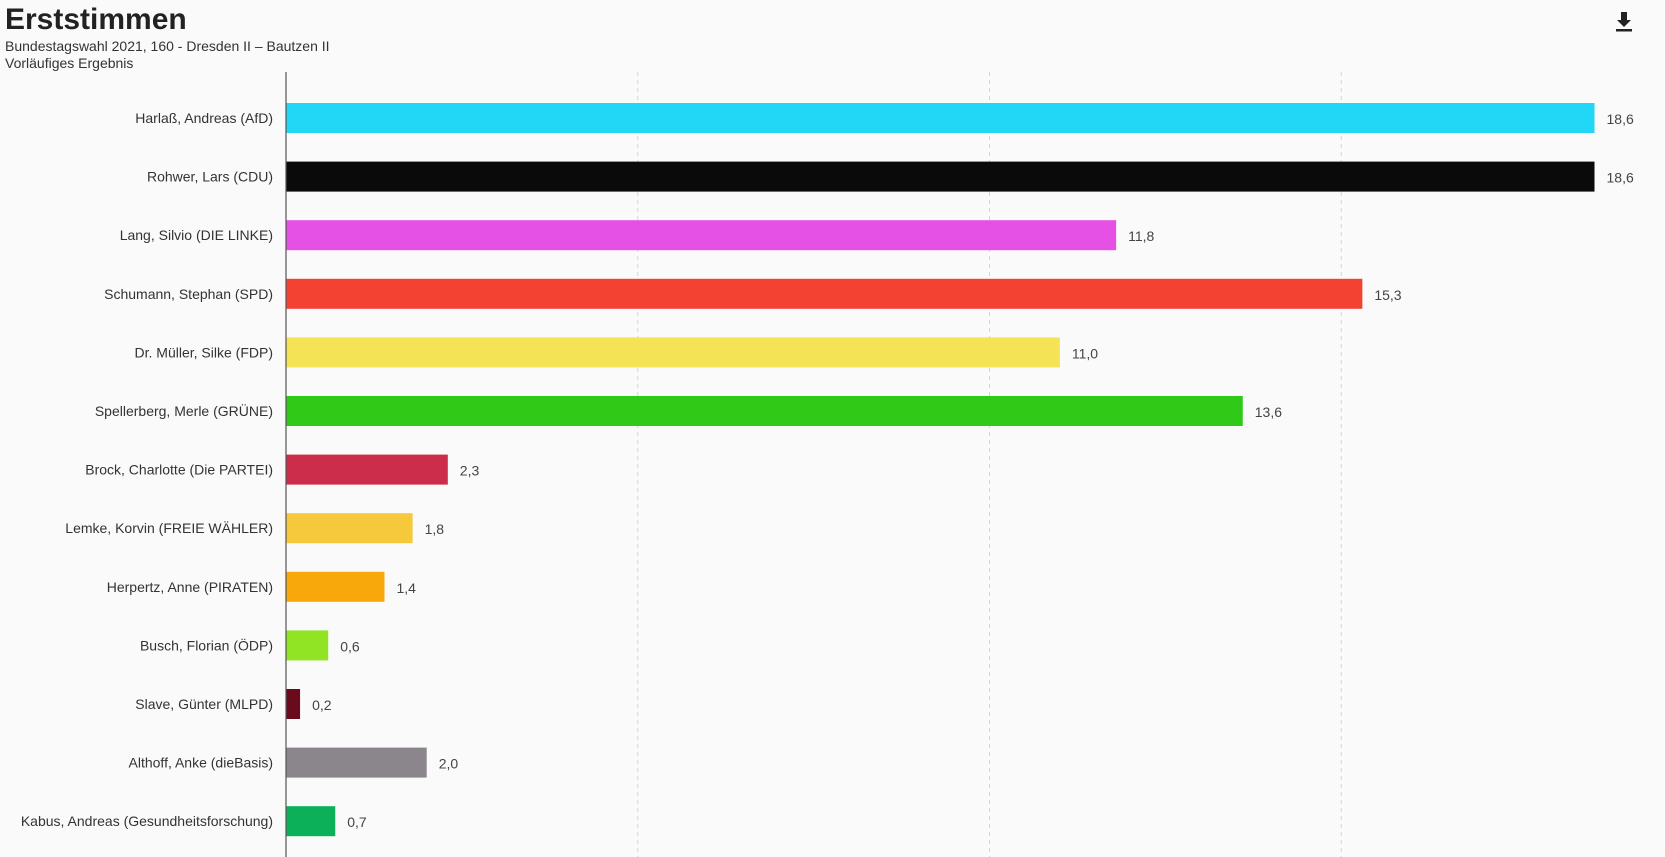  Describe the element at coordinates (322, 705) in the screenshot. I see `value-label: 0,2` at that location.